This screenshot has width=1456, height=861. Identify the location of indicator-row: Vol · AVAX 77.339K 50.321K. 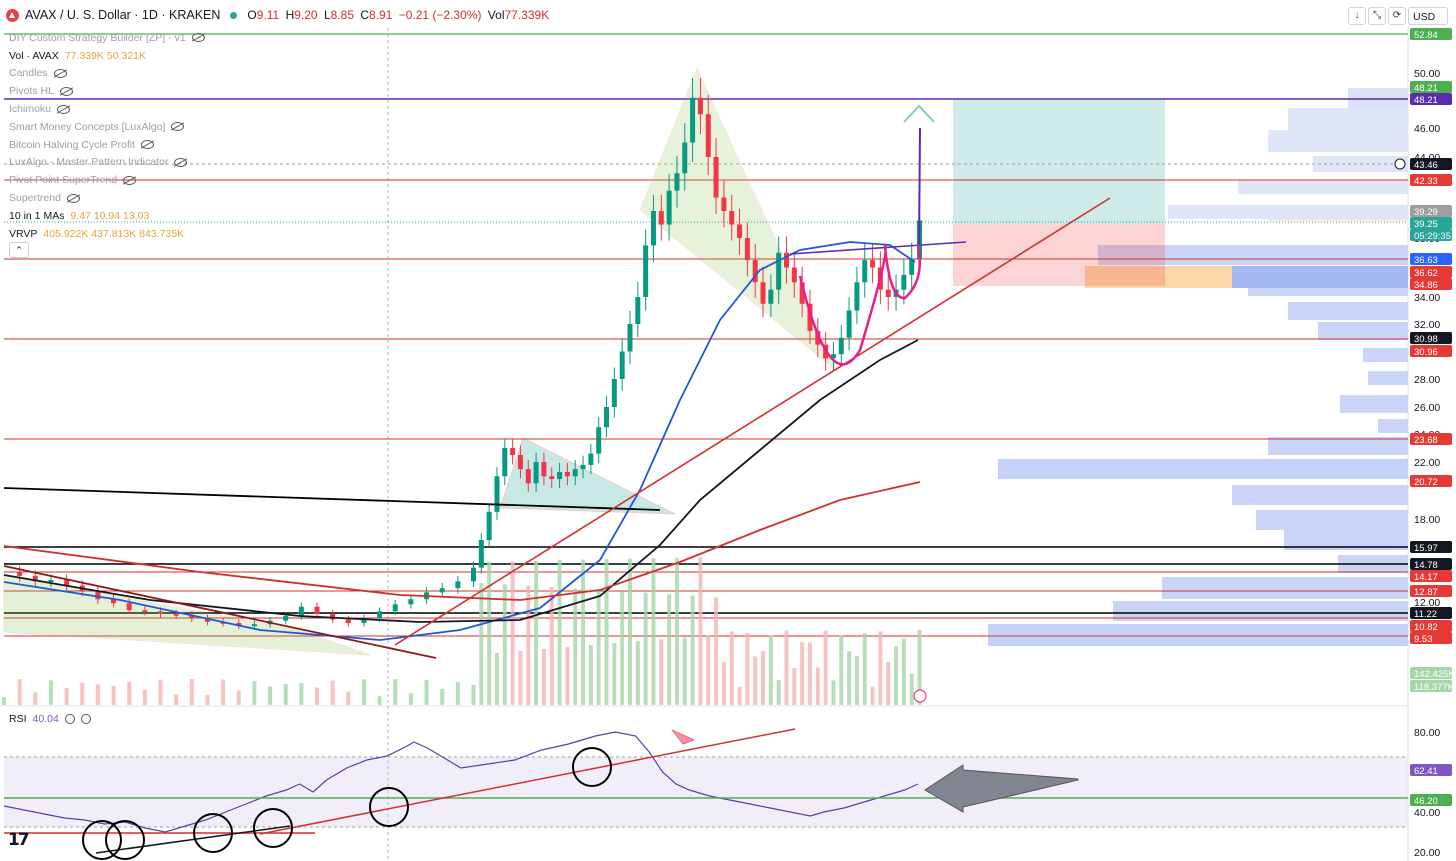
(107, 56).